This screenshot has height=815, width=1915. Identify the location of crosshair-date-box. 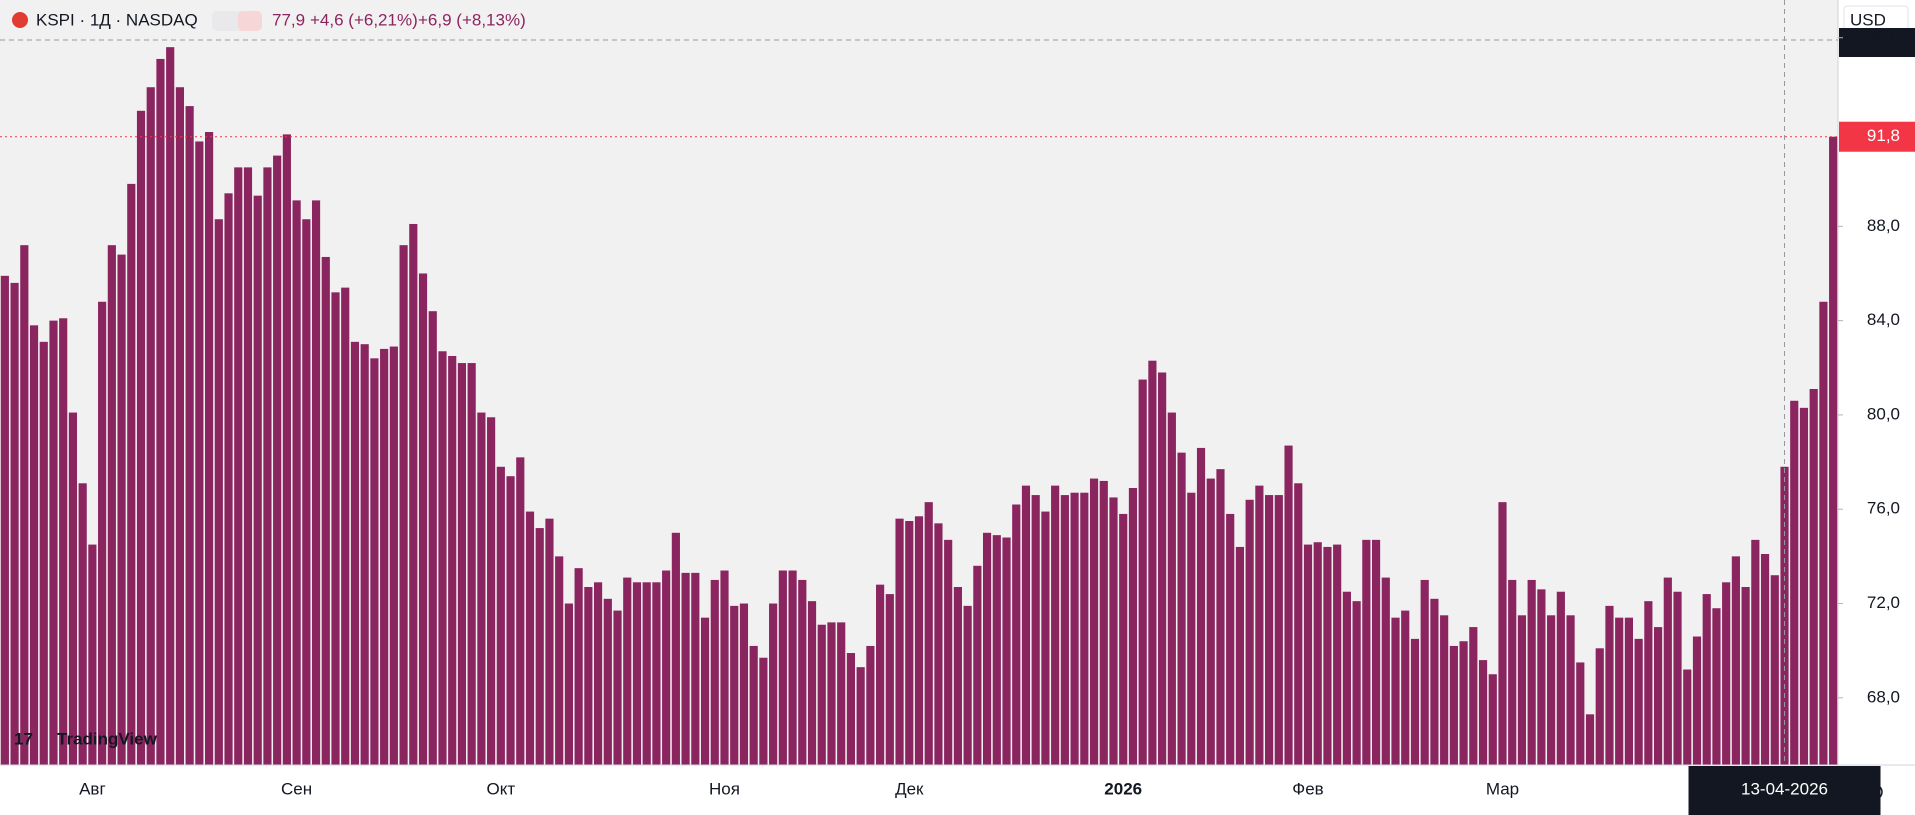
(1784, 790).